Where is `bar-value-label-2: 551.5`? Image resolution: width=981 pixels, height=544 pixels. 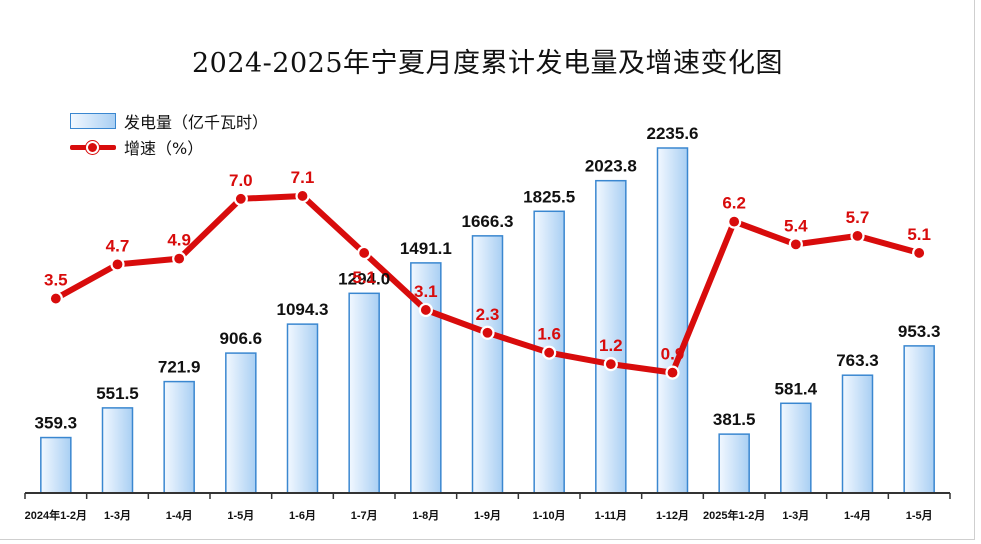 bar-value-label-2: 551.5 is located at coordinates (117, 393).